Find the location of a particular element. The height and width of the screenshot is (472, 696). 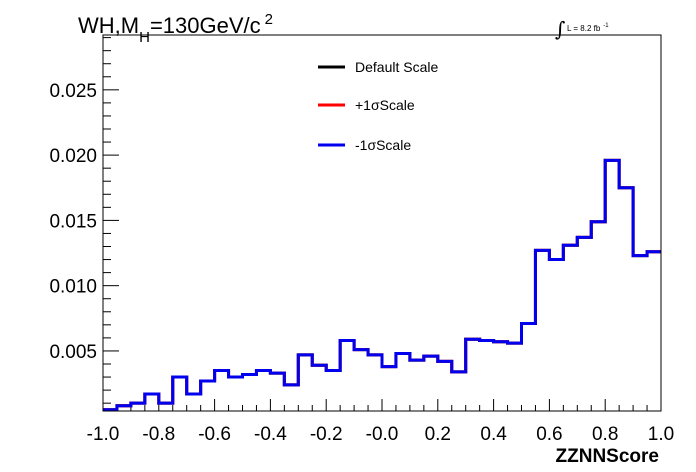

luminosity-annotation: ∫ L = 8.2 fb -1 is located at coordinates (582, 29).